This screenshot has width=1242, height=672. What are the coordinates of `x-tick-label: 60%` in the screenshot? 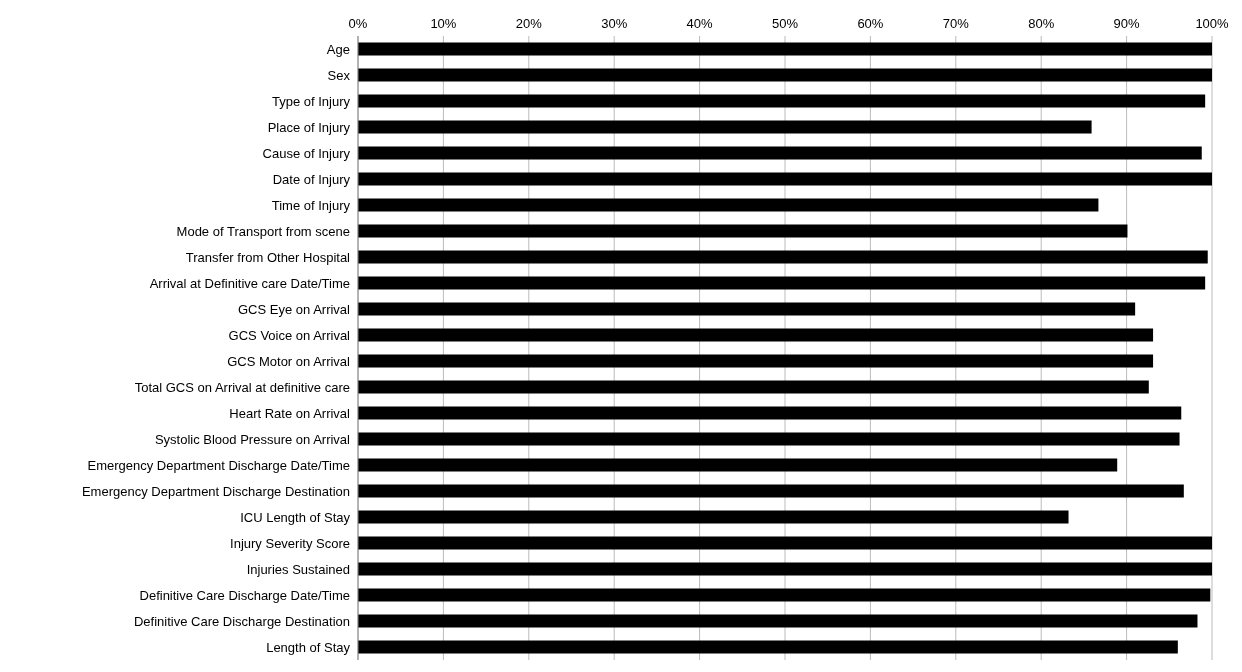 It's located at (870, 23).